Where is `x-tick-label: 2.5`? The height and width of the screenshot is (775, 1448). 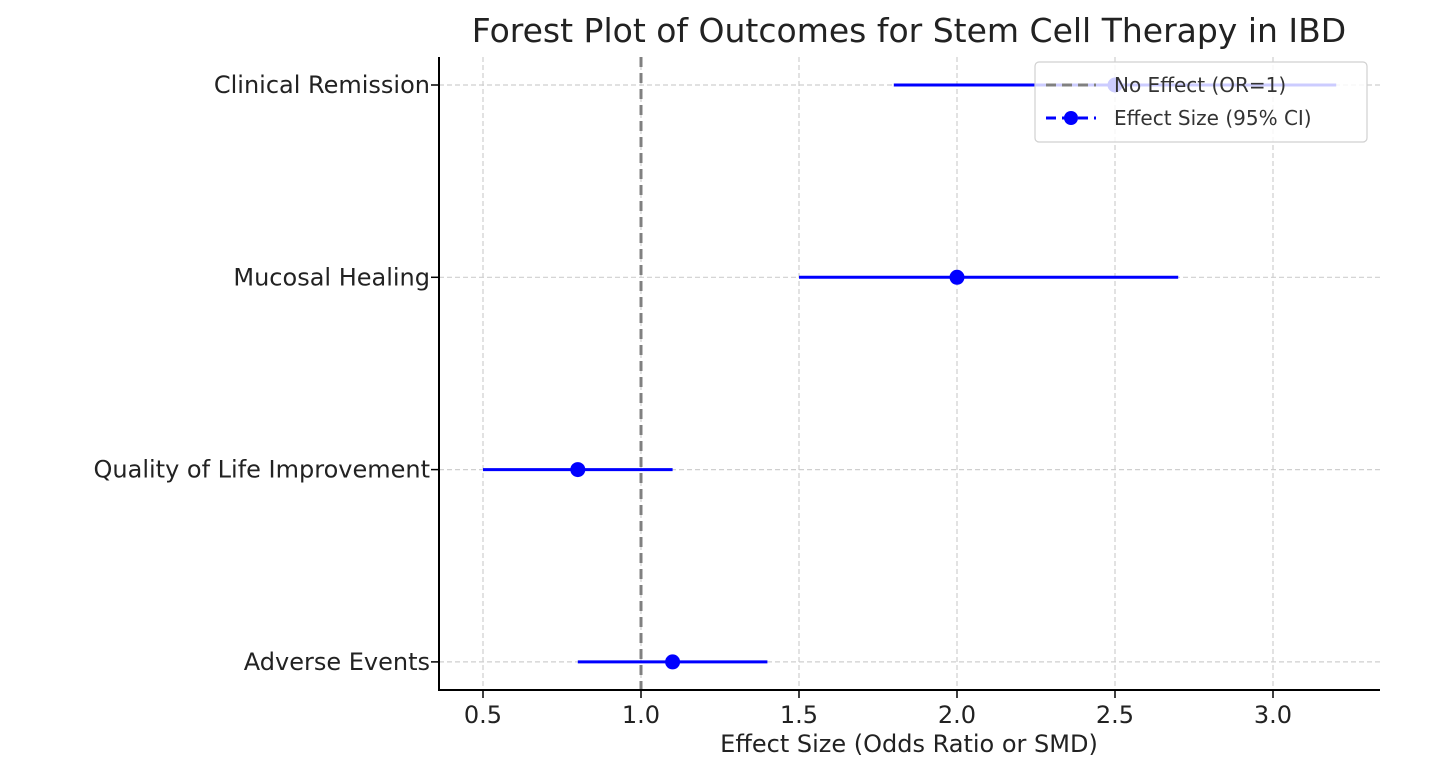 x-tick-label: 2.5 is located at coordinates (1115, 715).